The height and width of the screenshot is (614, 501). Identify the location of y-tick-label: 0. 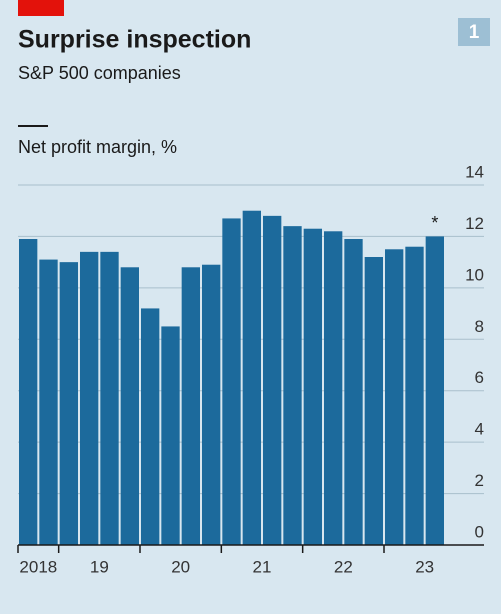
(479, 531).